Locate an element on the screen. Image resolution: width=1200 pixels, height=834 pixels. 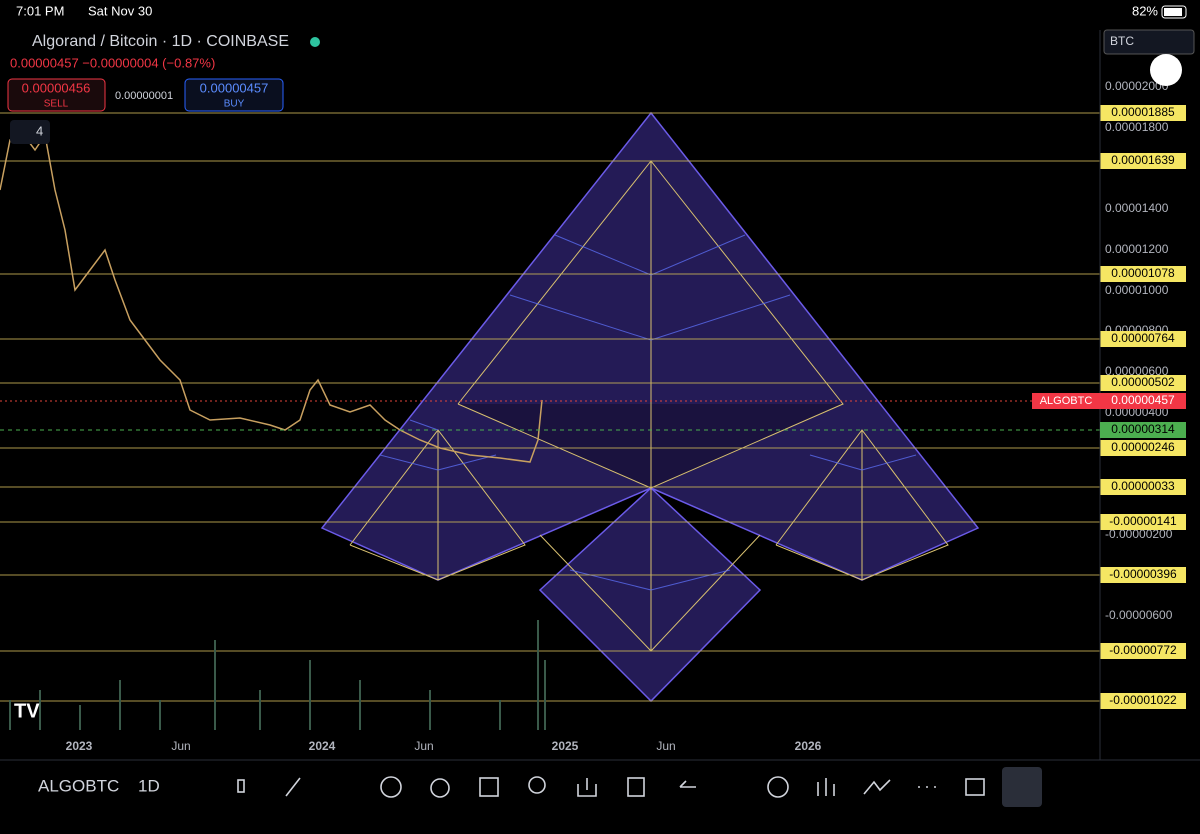
candles-icon is located at coordinates (241, 786).